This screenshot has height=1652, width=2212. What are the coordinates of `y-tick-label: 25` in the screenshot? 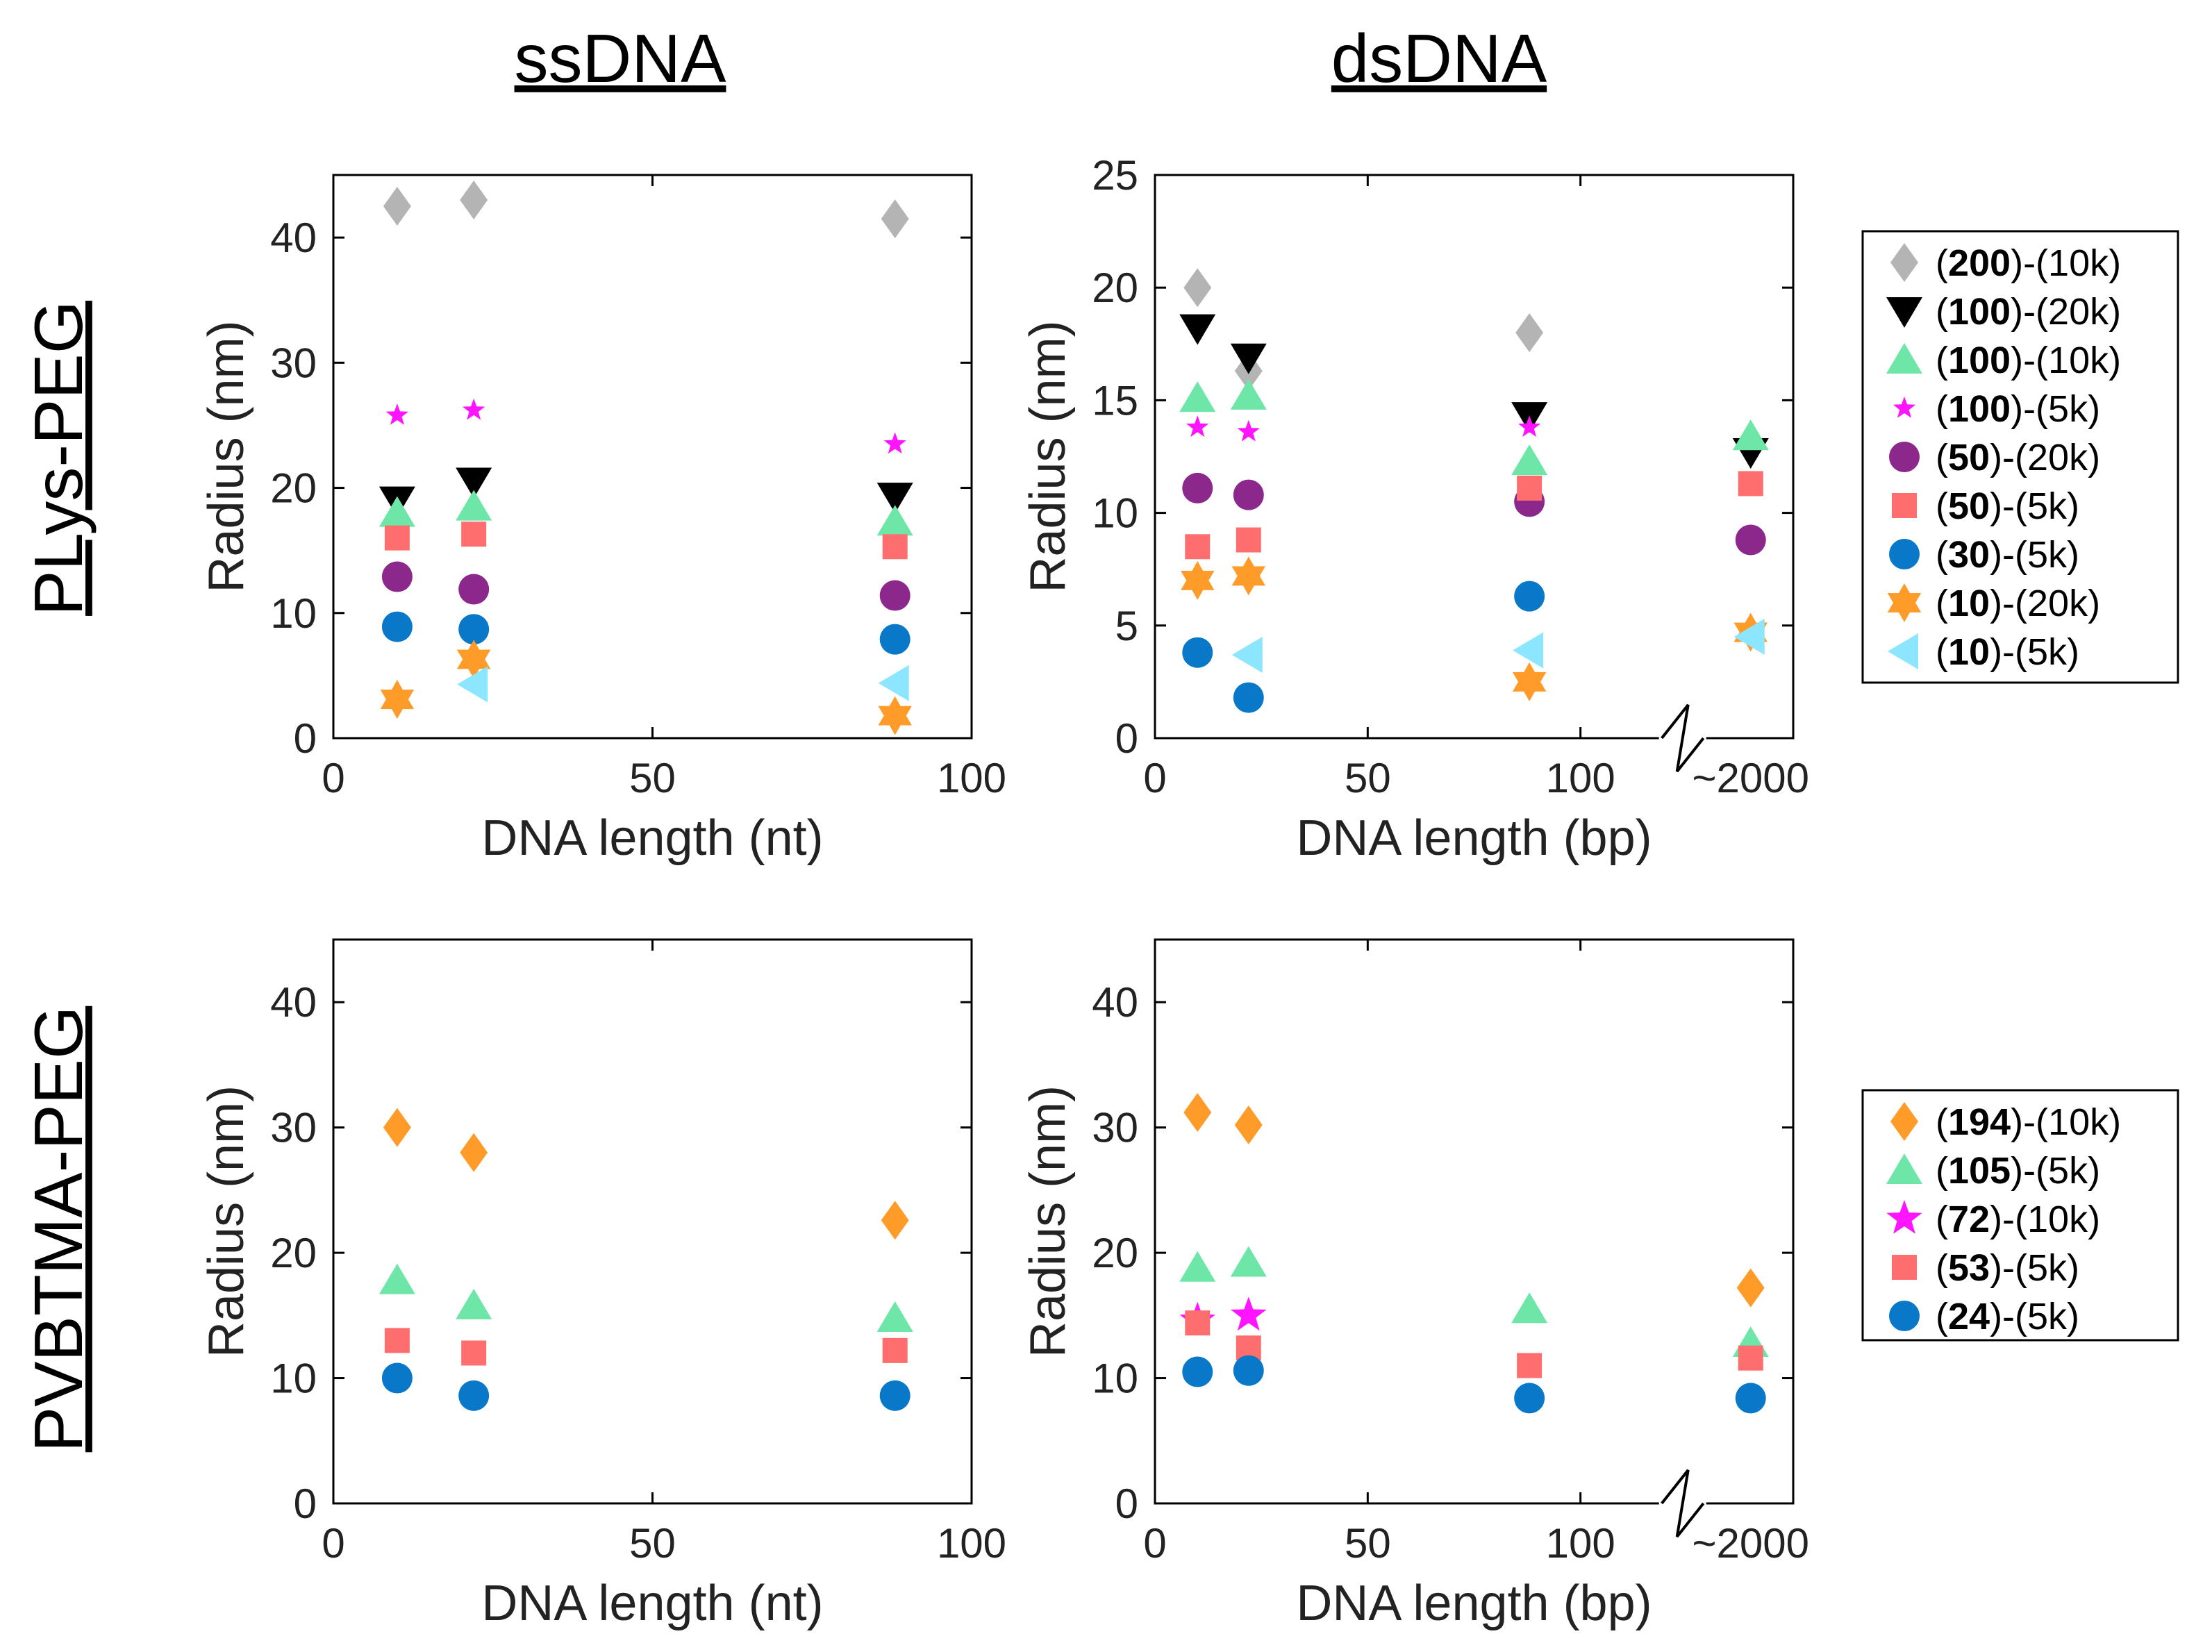 It's located at (1115, 175).